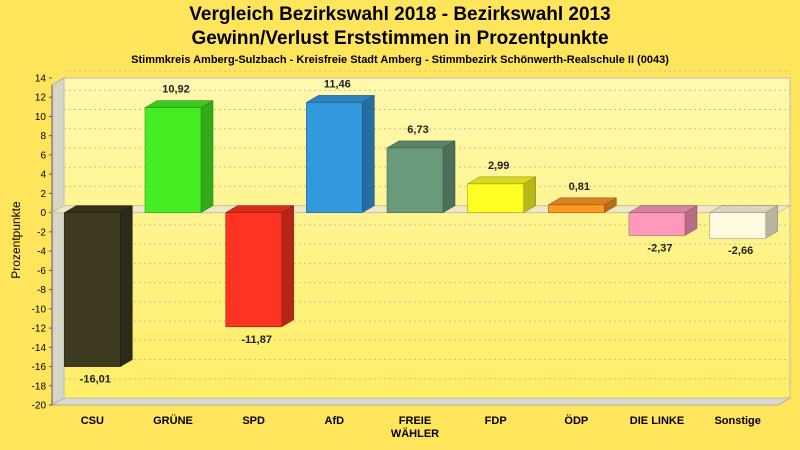 The image size is (800, 450). Describe the element at coordinates (39, 348) in the screenshot. I see `y-tick-label: -14` at that location.